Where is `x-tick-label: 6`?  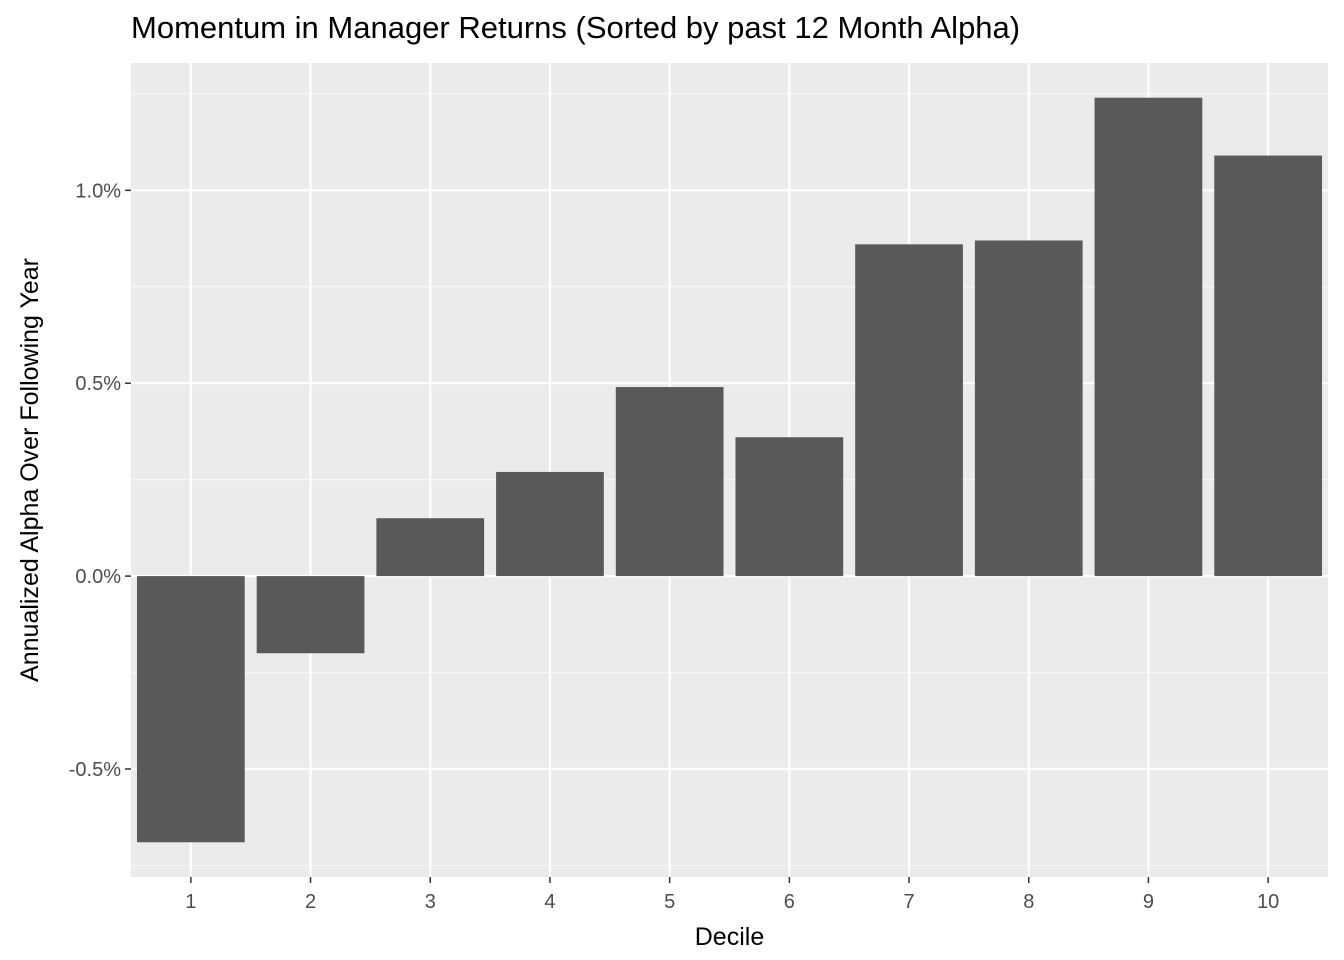
x-tick-label: 6 is located at coordinates (789, 902).